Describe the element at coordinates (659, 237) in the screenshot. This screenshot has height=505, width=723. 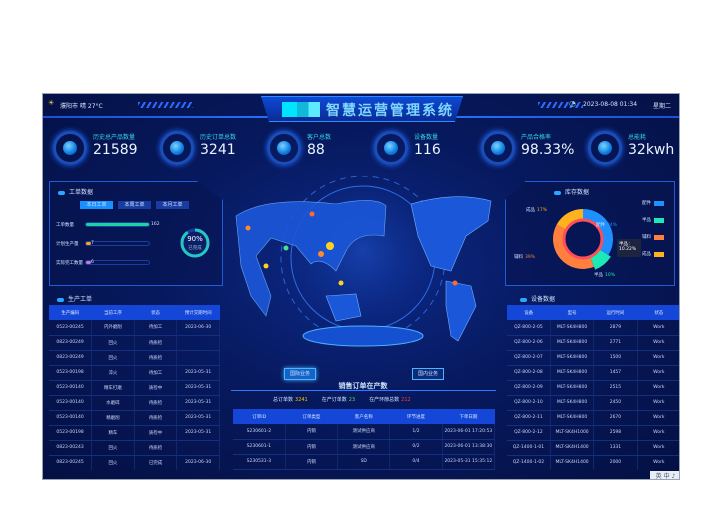
I see `legend-swatch` at that location.